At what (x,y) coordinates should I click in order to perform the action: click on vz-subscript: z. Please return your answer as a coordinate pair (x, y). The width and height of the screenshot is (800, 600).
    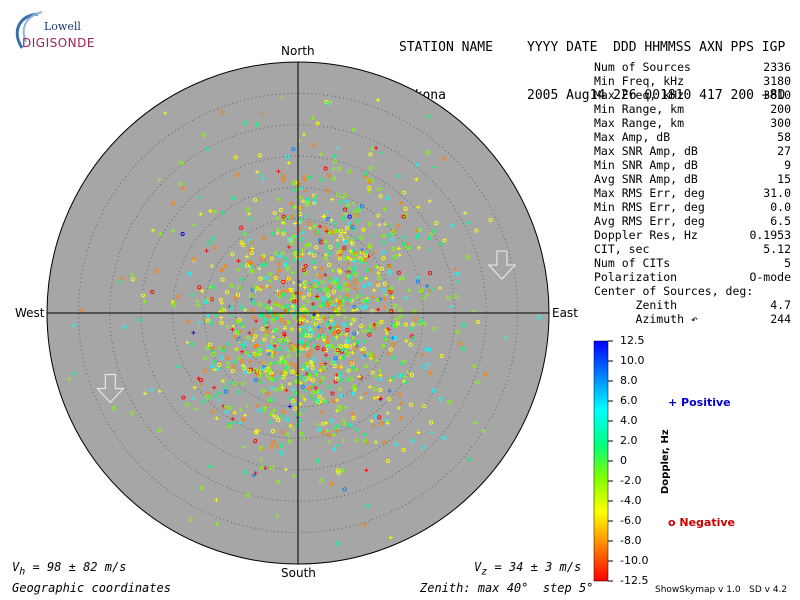
    Looking at the image, I should click on (484, 572).